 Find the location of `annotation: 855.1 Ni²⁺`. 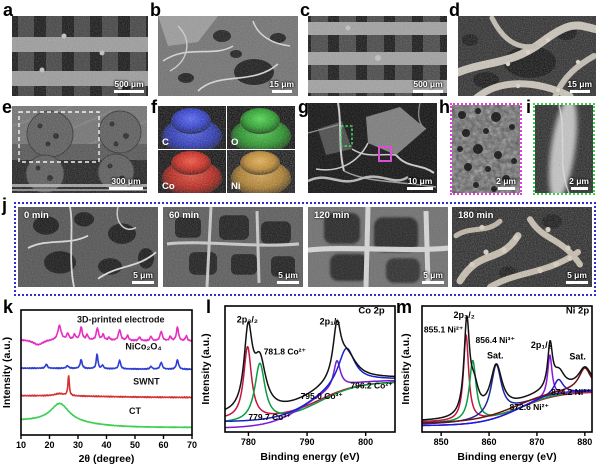

annotation: 855.1 Ni²⁺ is located at coordinates (443, 329).